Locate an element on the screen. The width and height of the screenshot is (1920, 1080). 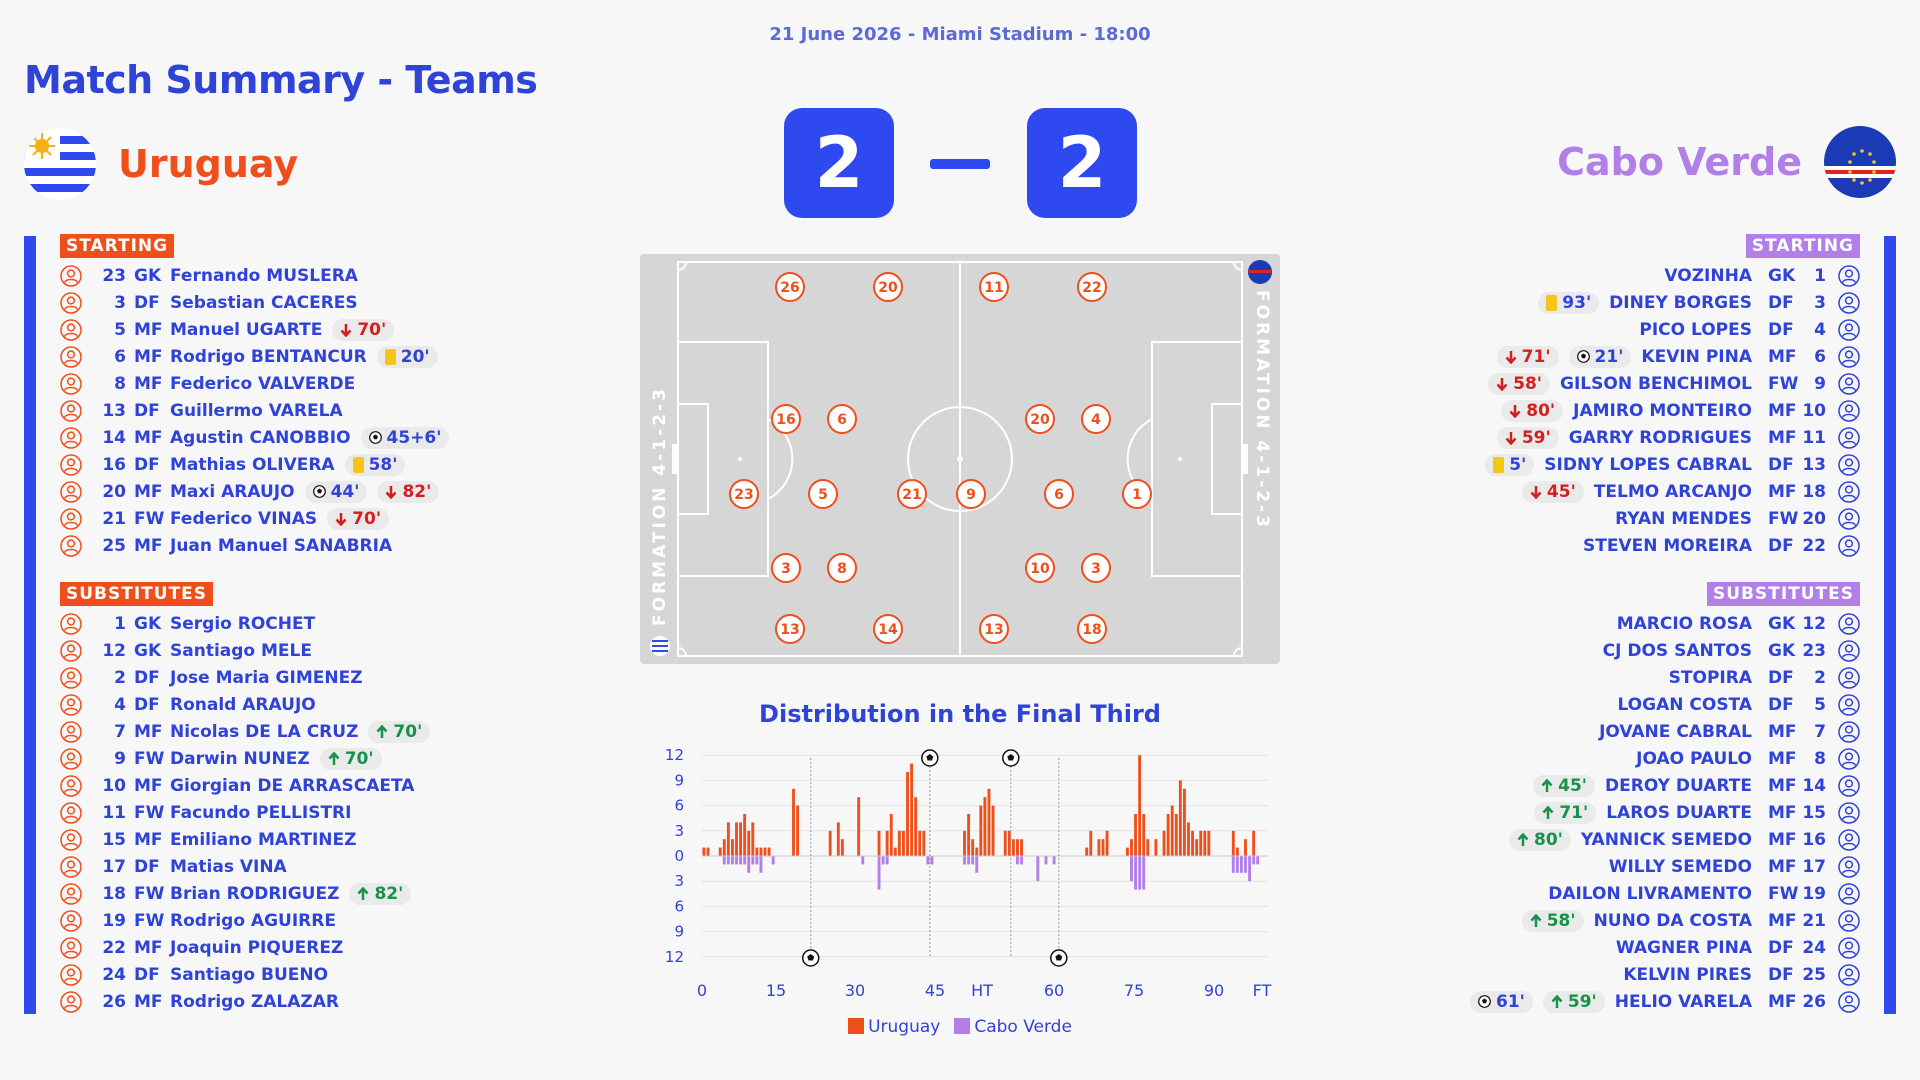
event-sub-on-badge: 70' is located at coordinates (350, 758).